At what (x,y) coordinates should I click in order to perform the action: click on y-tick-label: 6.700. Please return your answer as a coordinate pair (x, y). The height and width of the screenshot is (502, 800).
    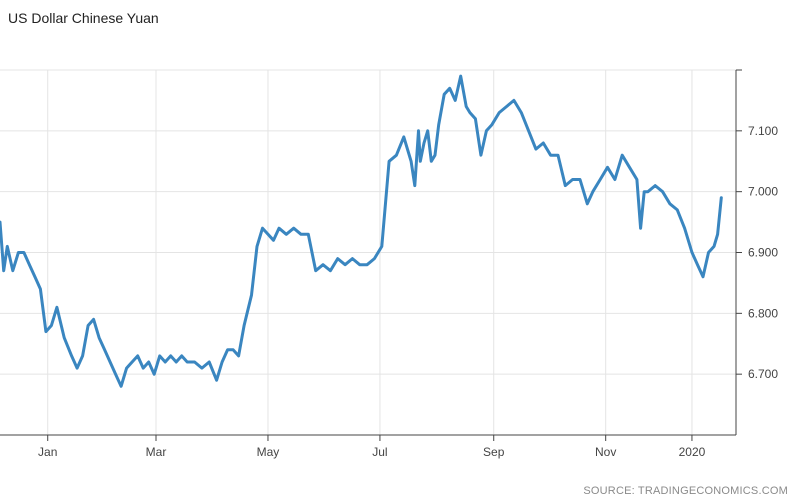
    Looking at the image, I should click on (763, 374).